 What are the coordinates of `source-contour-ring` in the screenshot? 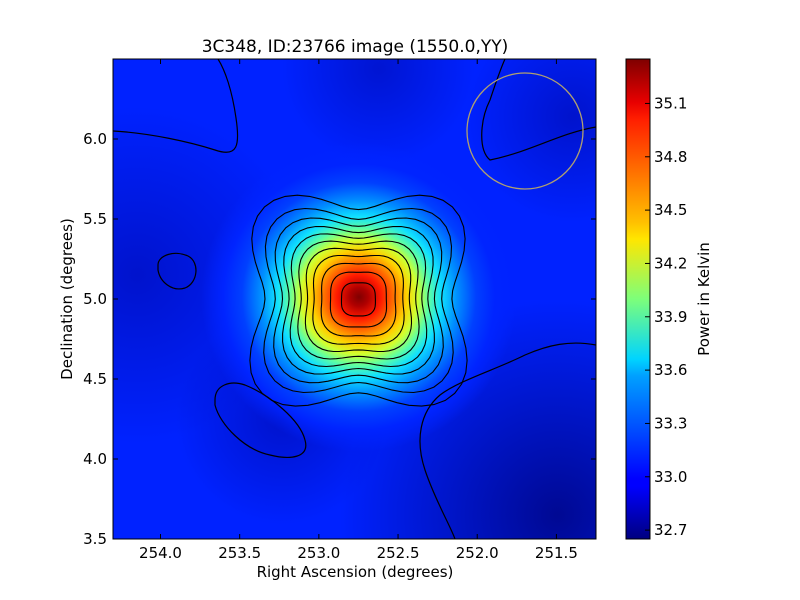 It's located at (358, 299).